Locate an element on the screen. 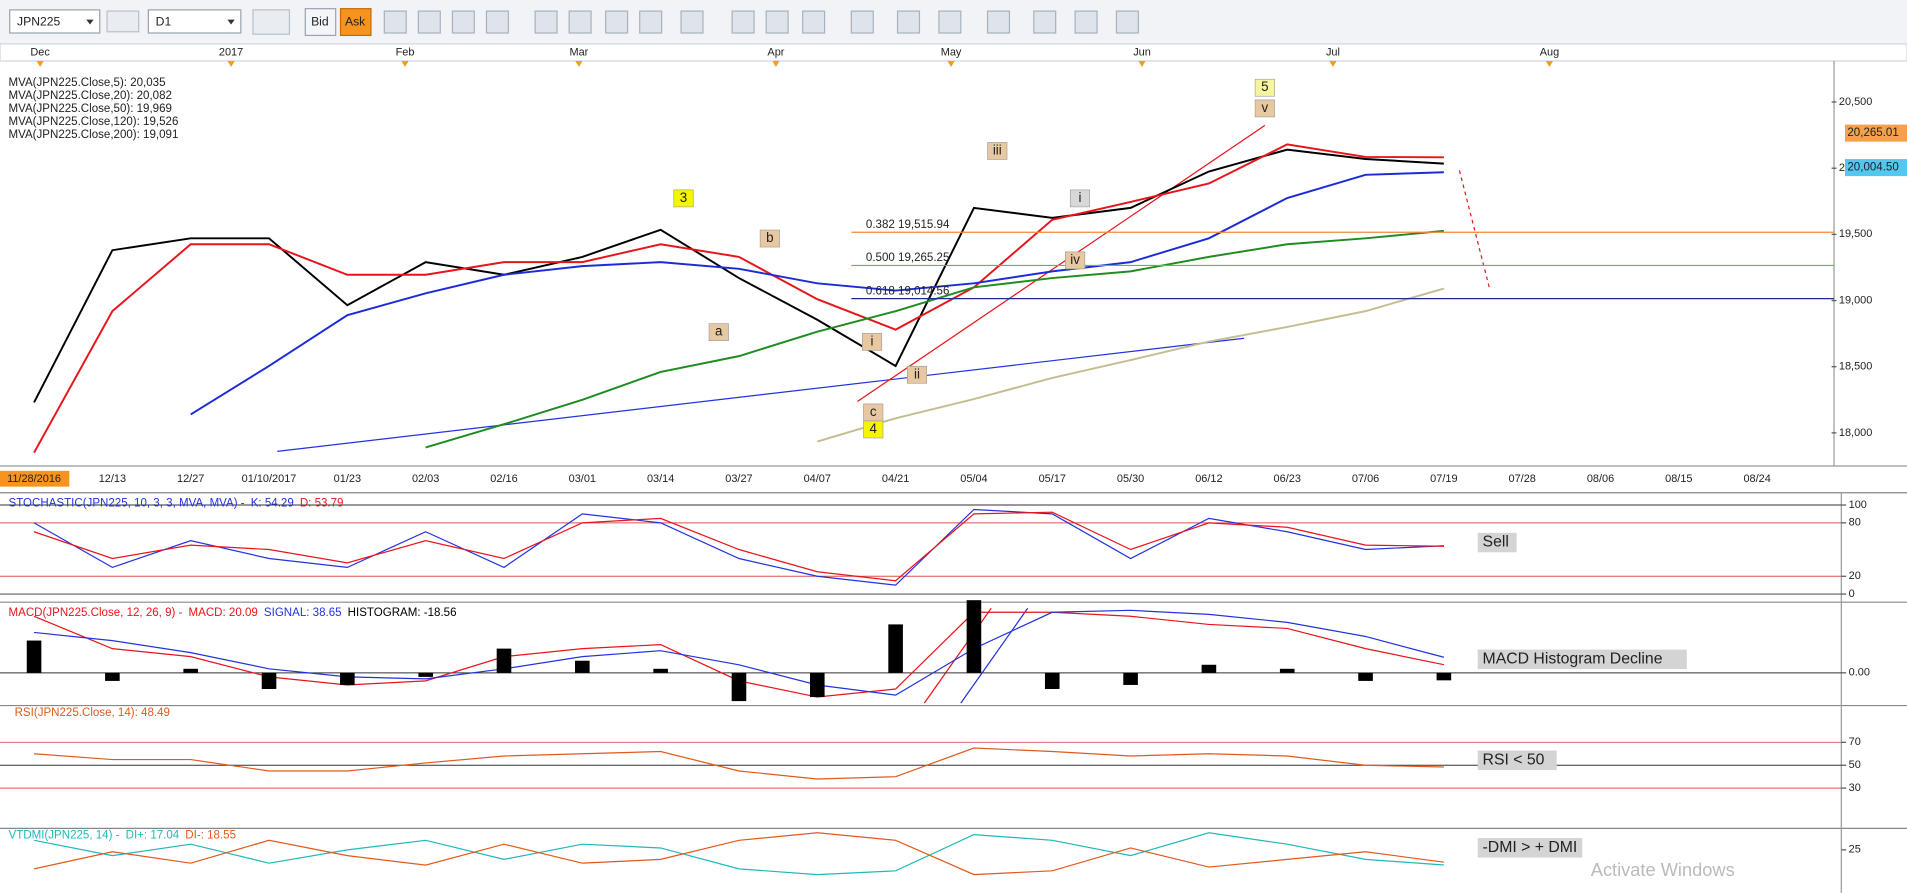 Image resolution: width=1907 pixels, height=893 pixels. month-label: Jun is located at coordinates (1142, 52).